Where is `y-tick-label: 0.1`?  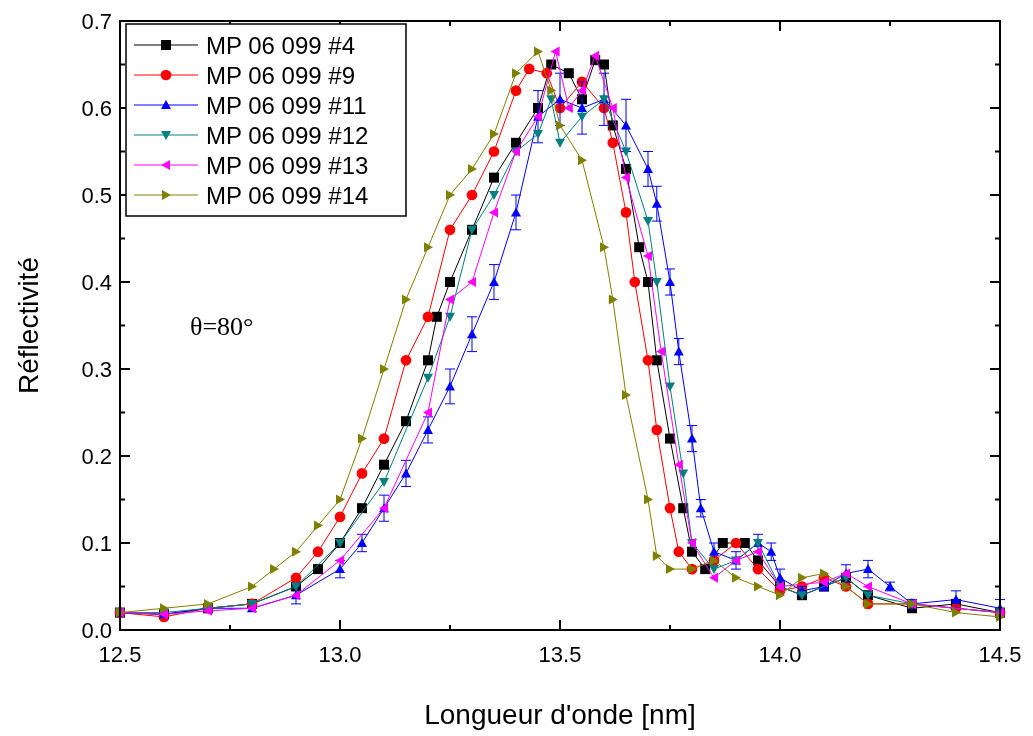 y-tick-label: 0.1 is located at coordinates (96, 543).